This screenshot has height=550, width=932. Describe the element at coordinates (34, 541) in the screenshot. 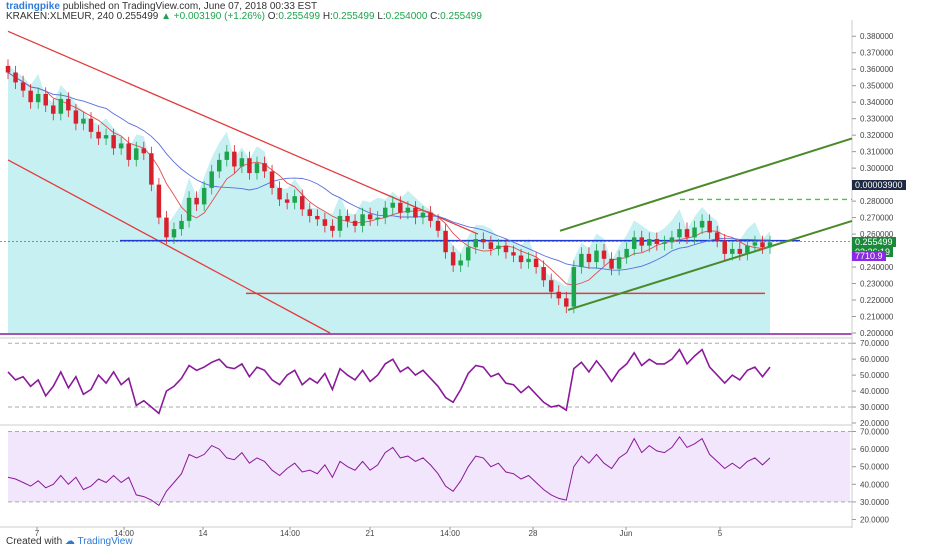

I see `created-with-label: Created with` at that location.